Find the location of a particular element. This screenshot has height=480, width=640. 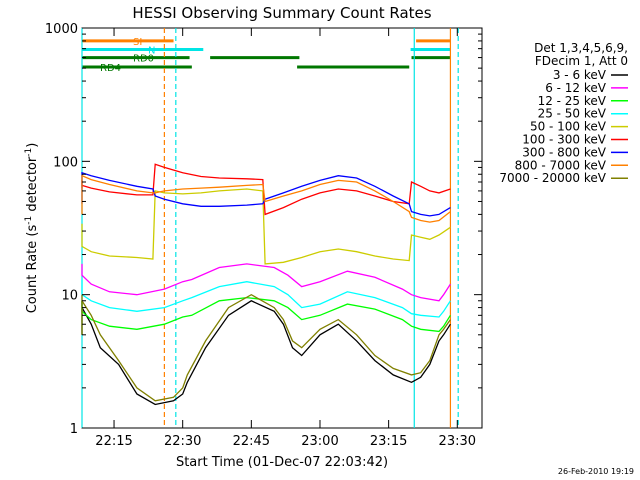

x-tick-label-5: 23:30 is located at coordinates (457, 441).